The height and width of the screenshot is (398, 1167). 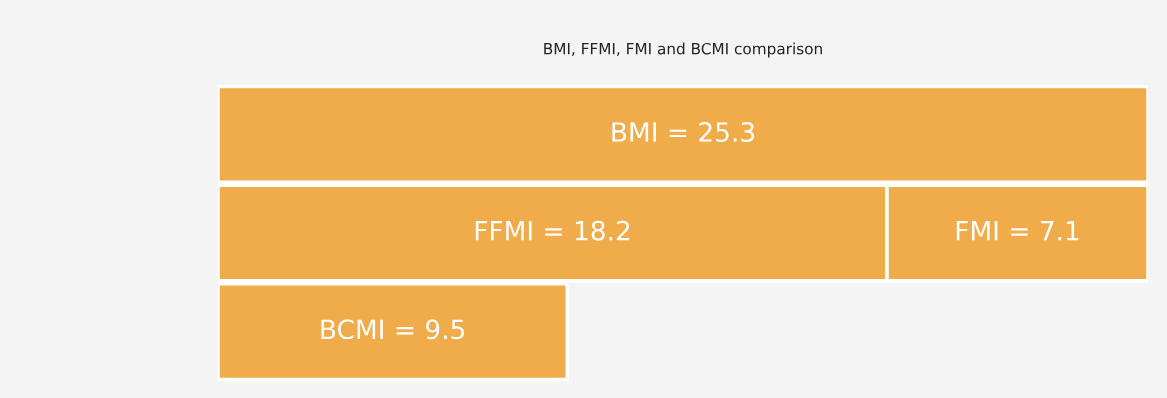 I want to click on data-label: FFMI = 18.2, so click(x=552, y=230).